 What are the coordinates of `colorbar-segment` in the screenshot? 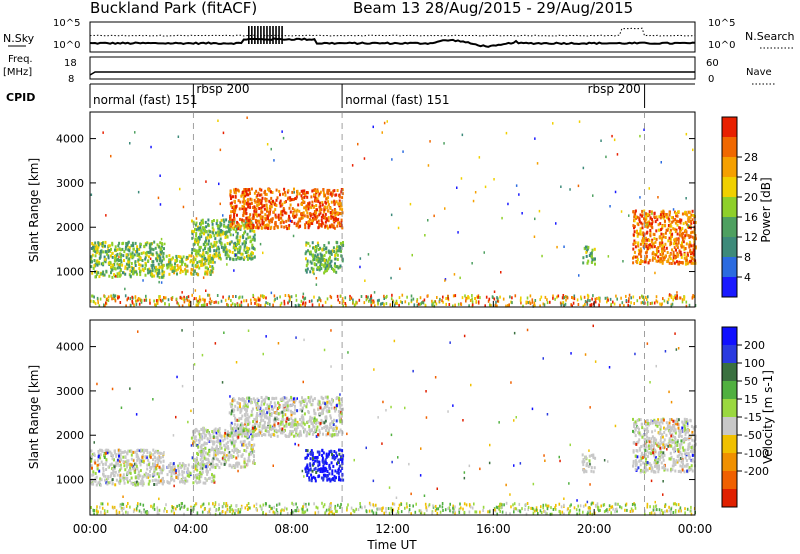 It's located at (729, 147).